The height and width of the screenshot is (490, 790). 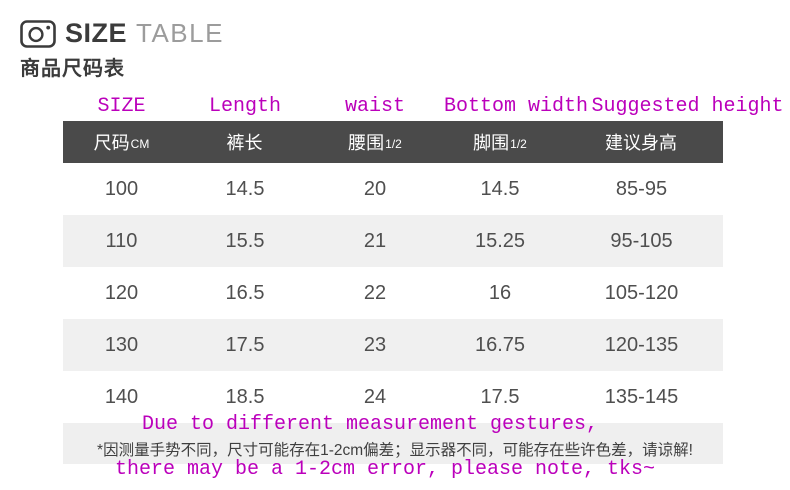 What do you see at coordinates (641, 396) in the screenshot?
I see `cell-height: 135-145` at bounding box center [641, 396].